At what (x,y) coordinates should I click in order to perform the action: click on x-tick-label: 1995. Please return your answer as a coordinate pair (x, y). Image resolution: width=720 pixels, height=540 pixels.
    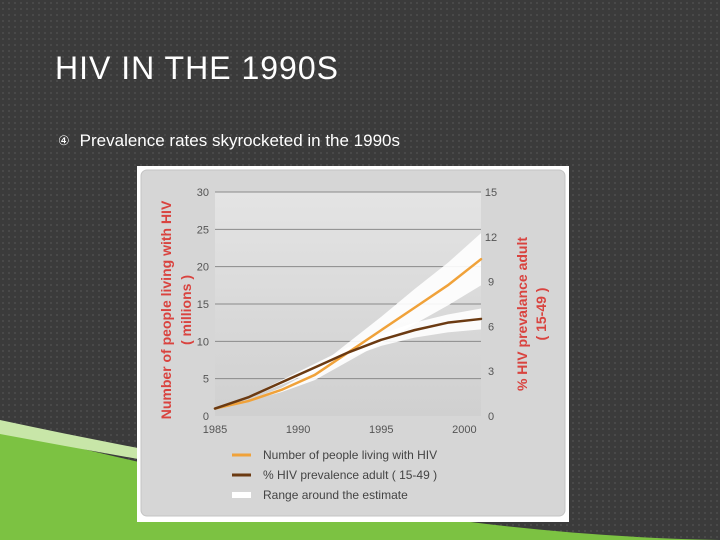
    Looking at the image, I should click on (381, 430).